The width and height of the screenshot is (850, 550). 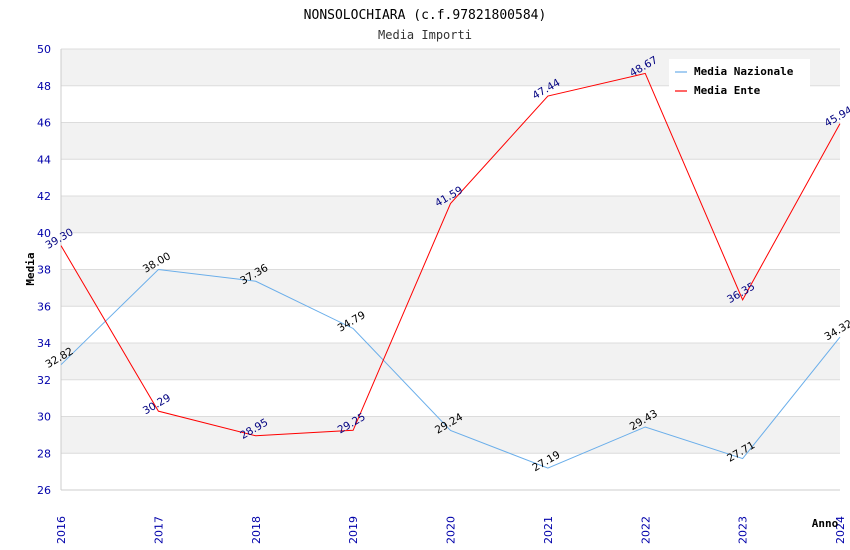 I want to click on y-tick-label: 36, so click(x=44, y=306).